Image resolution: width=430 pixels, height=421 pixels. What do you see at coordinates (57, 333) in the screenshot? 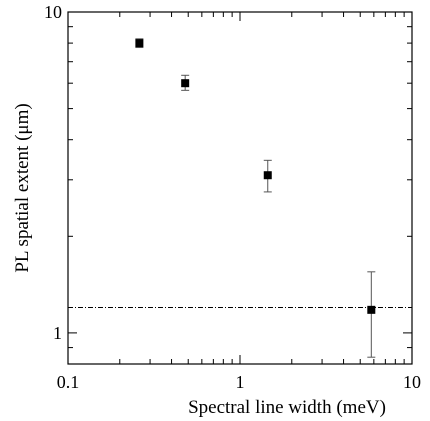
I see `y-tick-label: 1` at bounding box center [57, 333].